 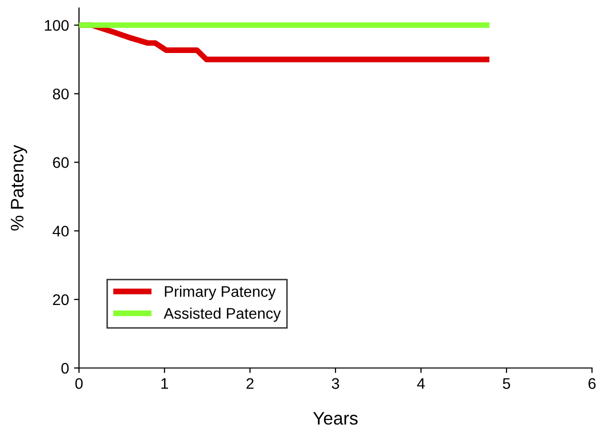 I want to click on x-tick-label: 2, so click(x=250, y=383).